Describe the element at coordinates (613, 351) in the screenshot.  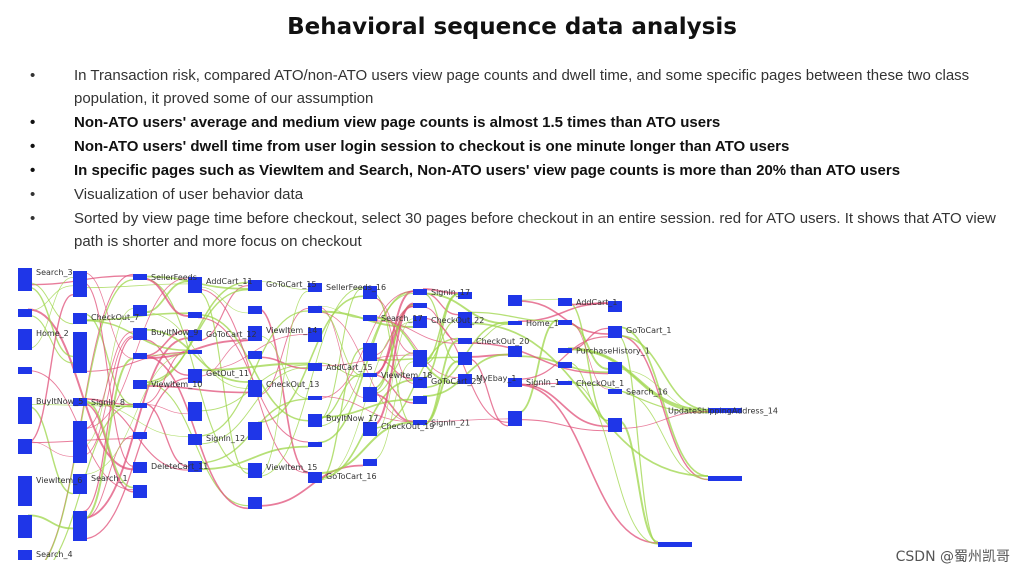
I see `flow-node-label: PurchaseHistory_1` at that location.